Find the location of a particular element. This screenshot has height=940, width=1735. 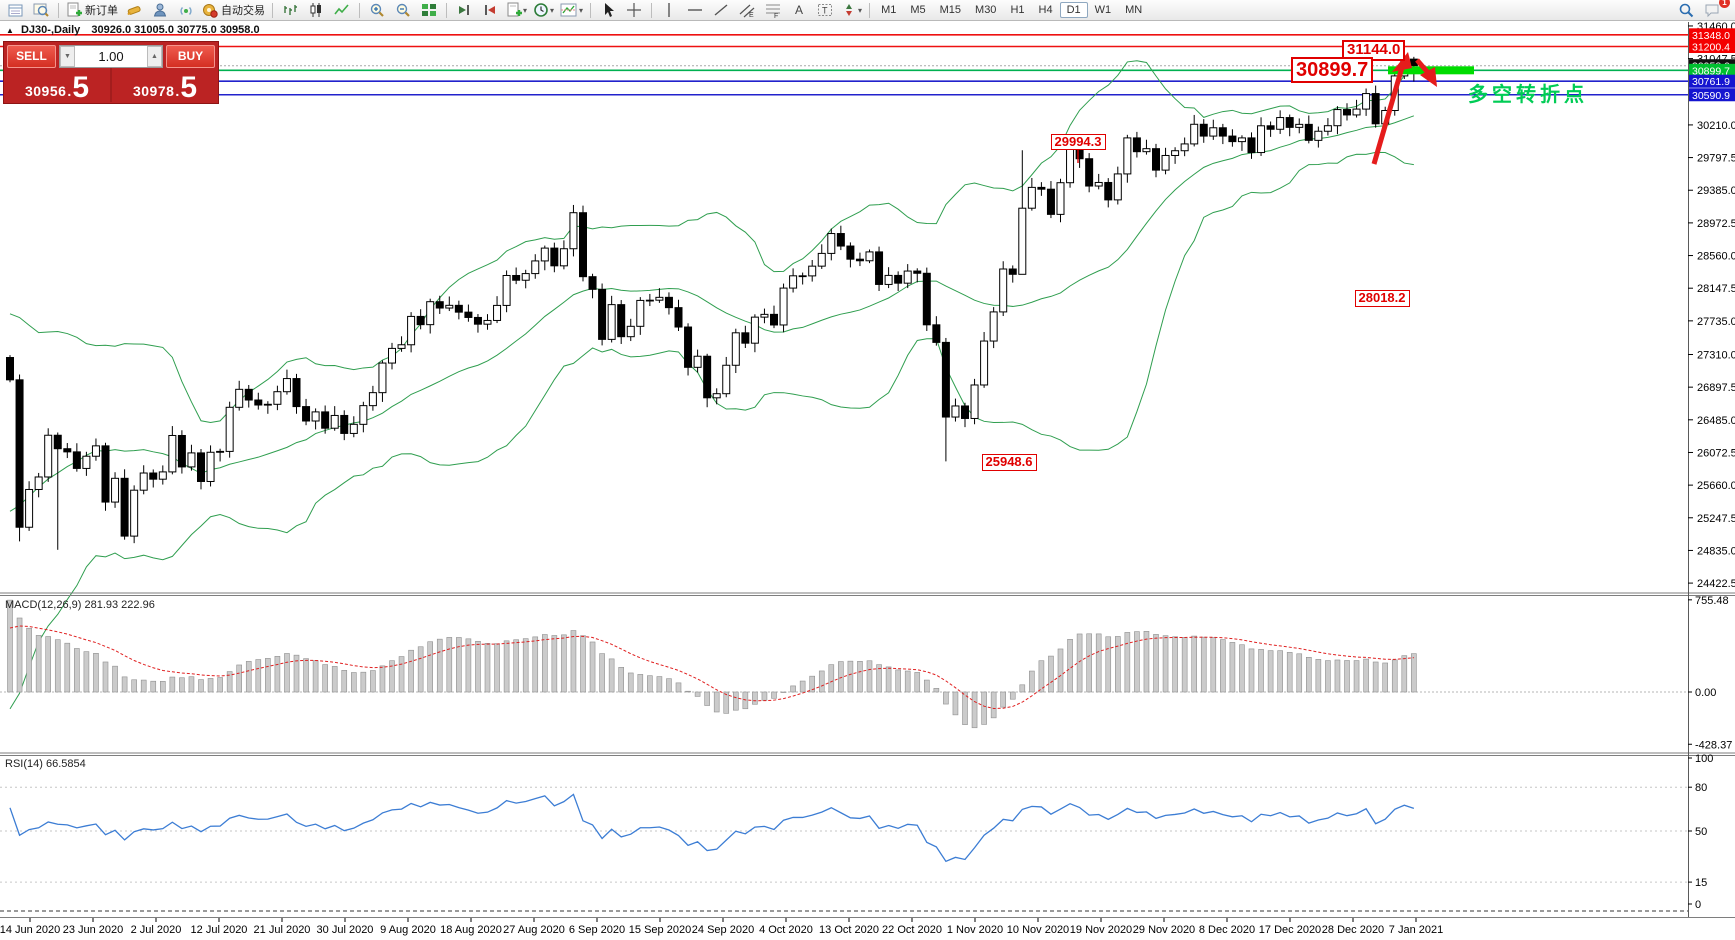

tab-timeframe-m15: M15 is located at coordinates (950, 10).